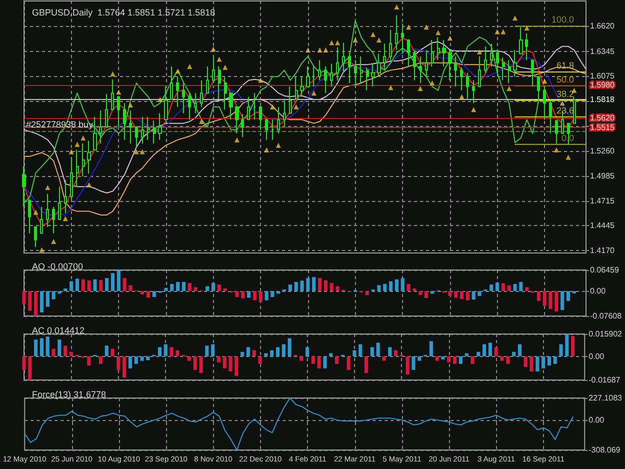 The image size is (625, 469). Describe the element at coordinates (596, 356) in the screenshot. I see `y-tick-label: 0.00` at that location.